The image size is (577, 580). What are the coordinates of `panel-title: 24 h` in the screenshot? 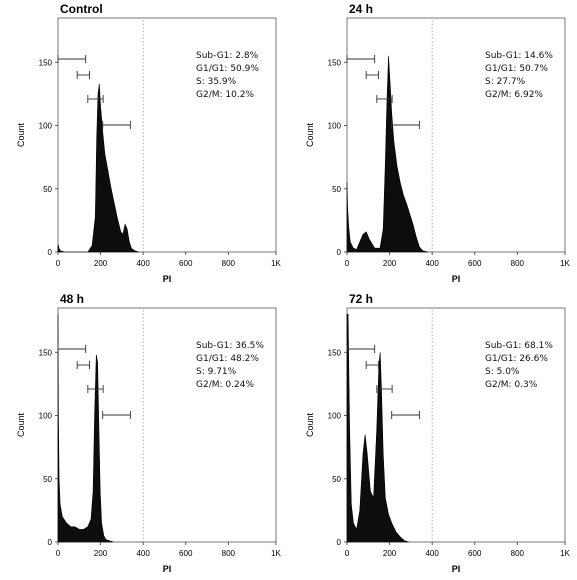 It's located at (361, 9).